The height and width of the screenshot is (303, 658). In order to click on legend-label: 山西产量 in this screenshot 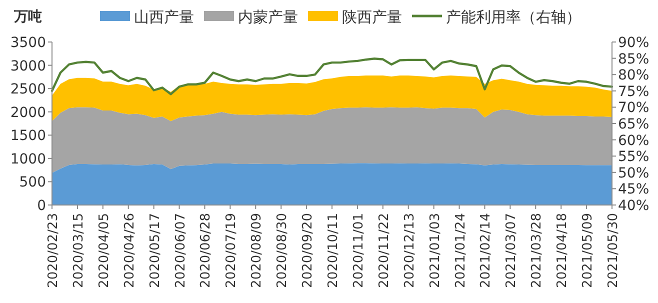, I will do `click(164, 17)`.